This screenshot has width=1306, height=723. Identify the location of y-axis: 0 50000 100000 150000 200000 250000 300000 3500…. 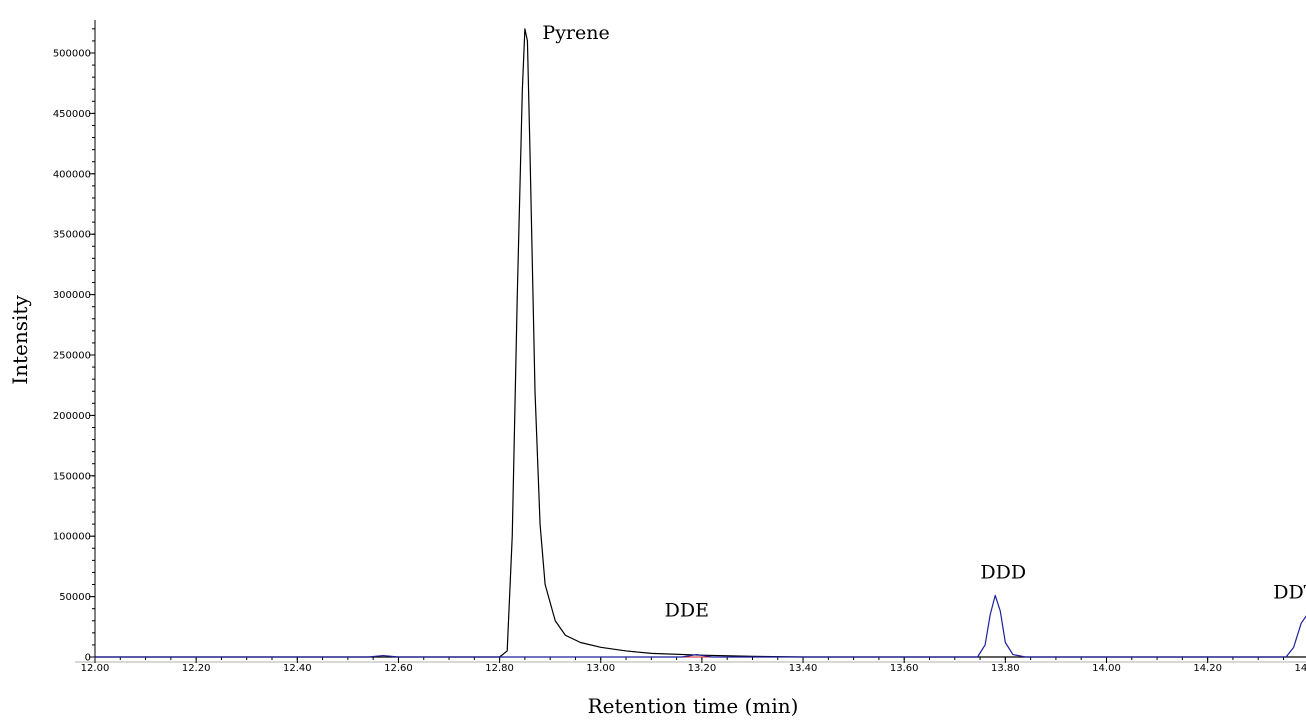
(74, 342).